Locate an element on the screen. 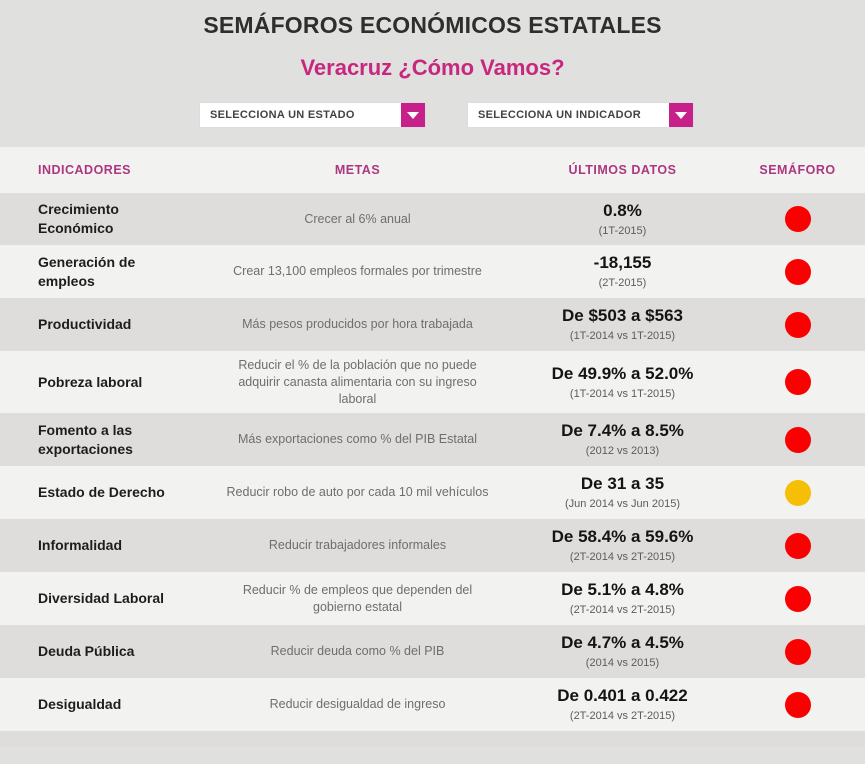  indicator-name: Fomento a las exportaciones is located at coordinates (85, 439).